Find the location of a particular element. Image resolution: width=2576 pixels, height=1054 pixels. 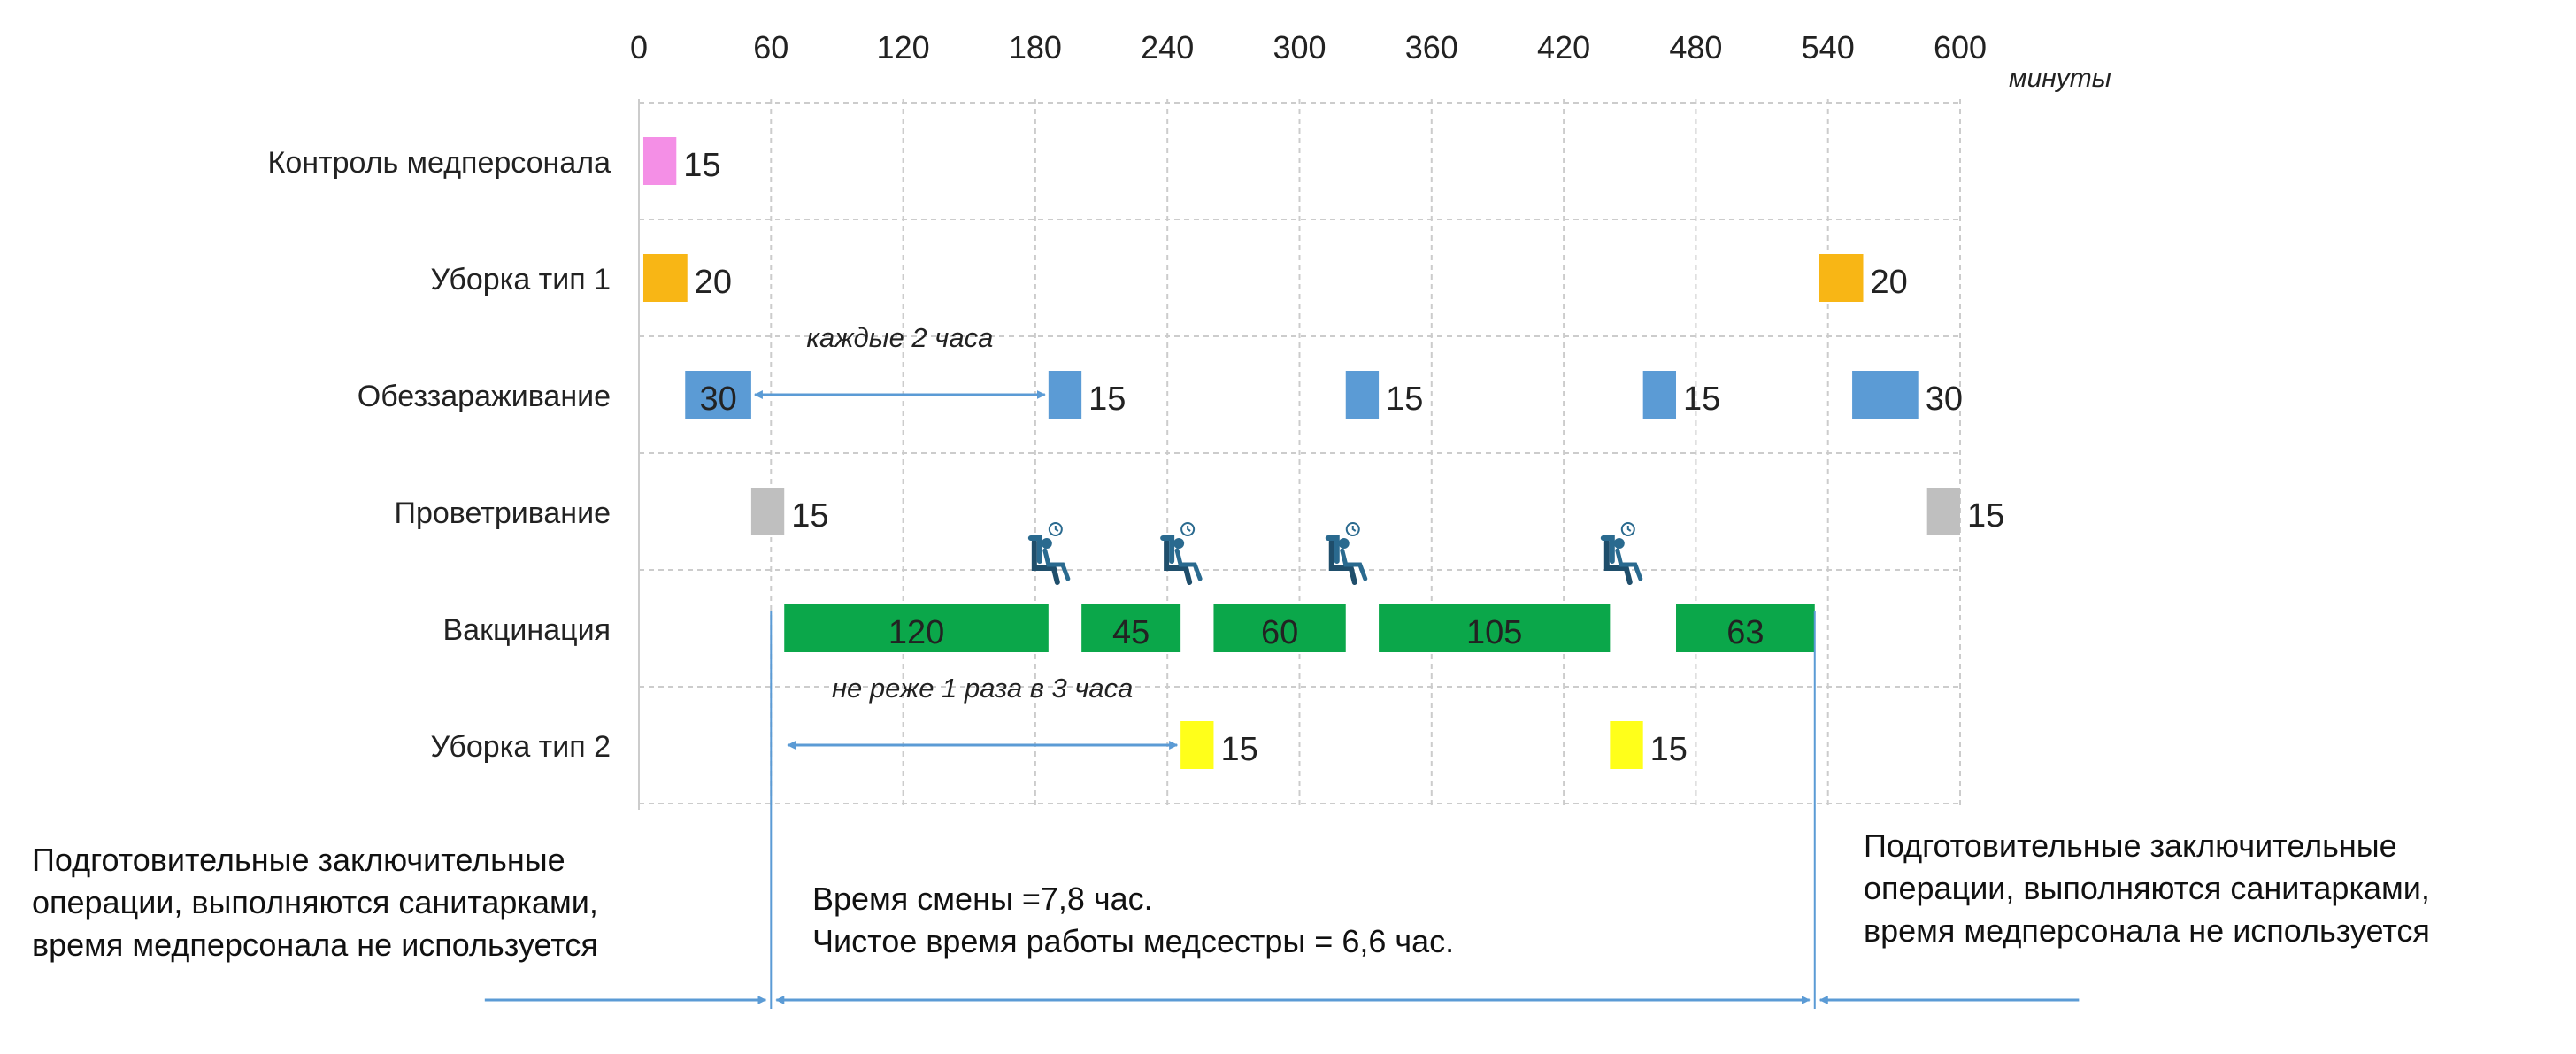

row-label: Уборка тип 2 is located at coordinates (521, 747).